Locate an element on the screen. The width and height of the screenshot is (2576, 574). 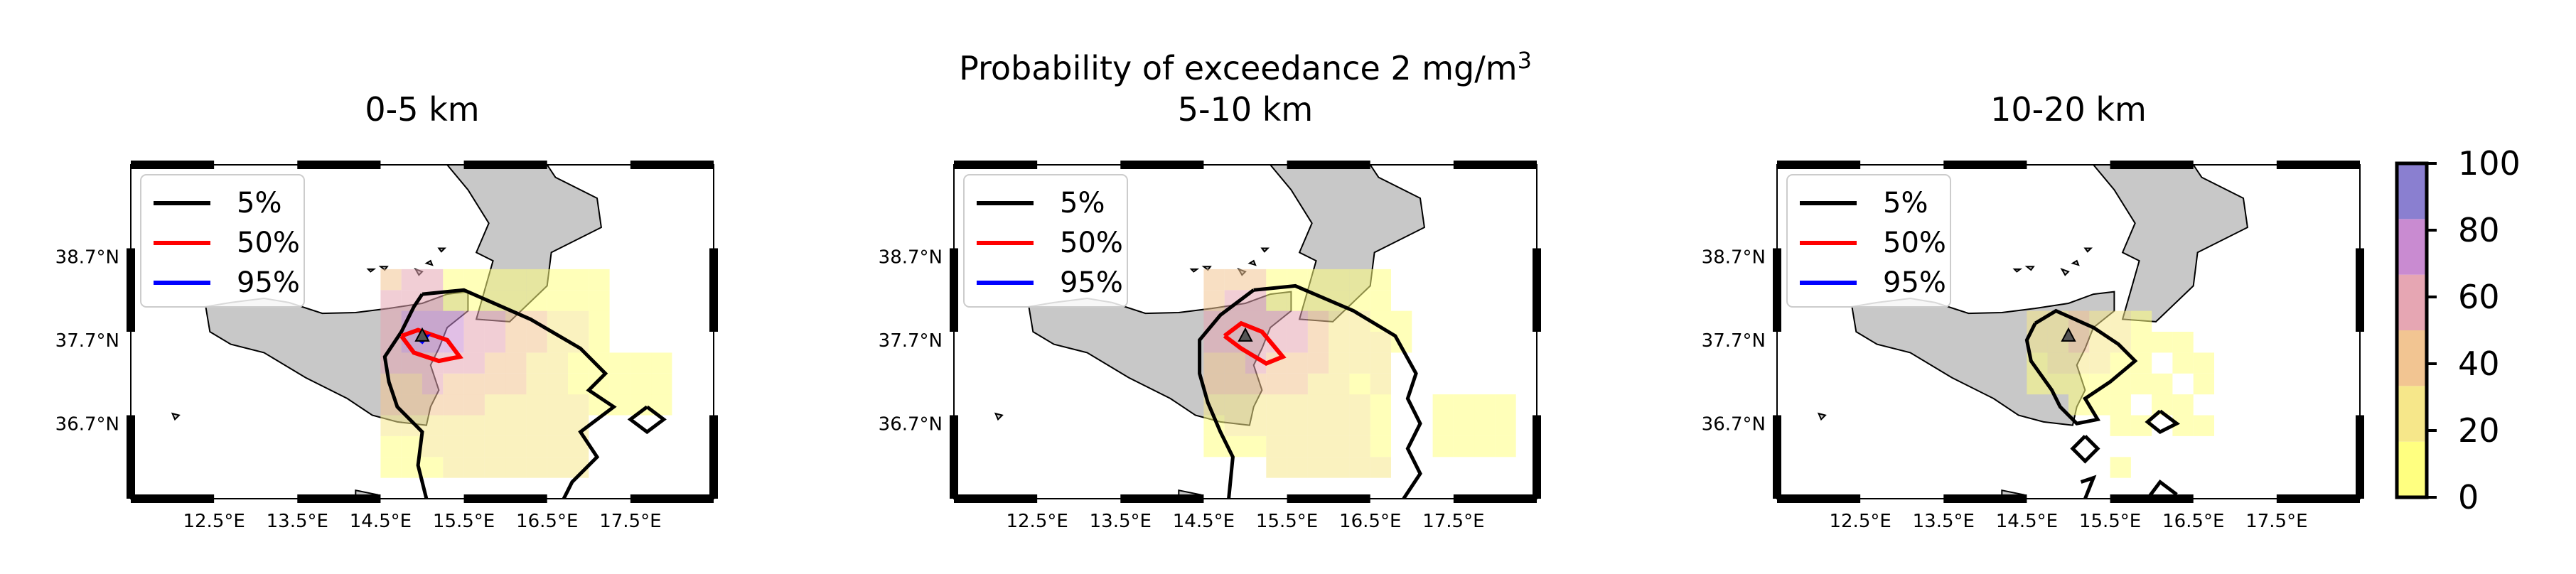
x-tick-label: 14.5°E is located at coordinates (1204, 521).